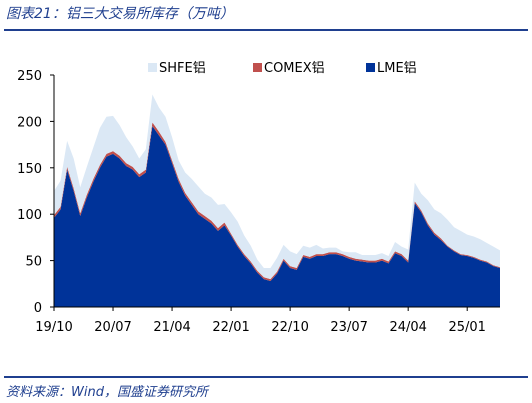 Image resolution: width=532 pixels, height=403 pixels. Describe the element at coordinates (38, 308) in the screenshot. I see `y-tick-label: 0` at that location.